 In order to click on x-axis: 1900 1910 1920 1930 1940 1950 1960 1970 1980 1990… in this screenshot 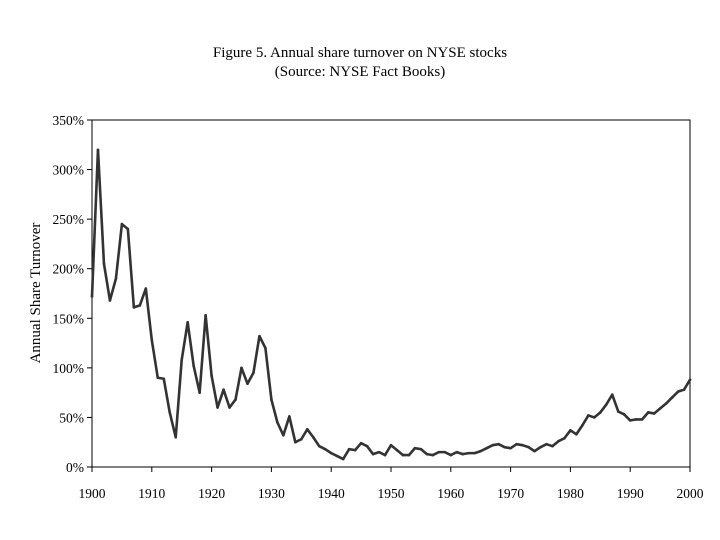, I will do `click(391, 484)`.